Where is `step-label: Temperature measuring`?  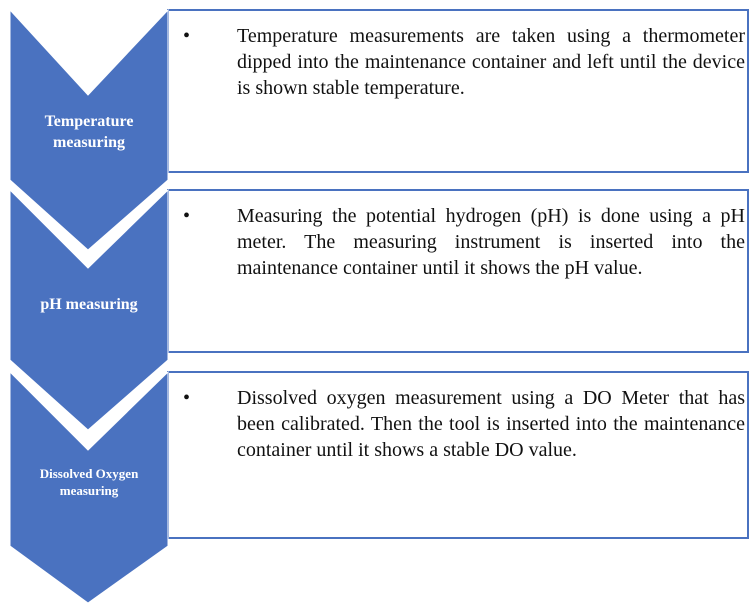
step-label: Temperature measuring is located at coordinates (89, 131).